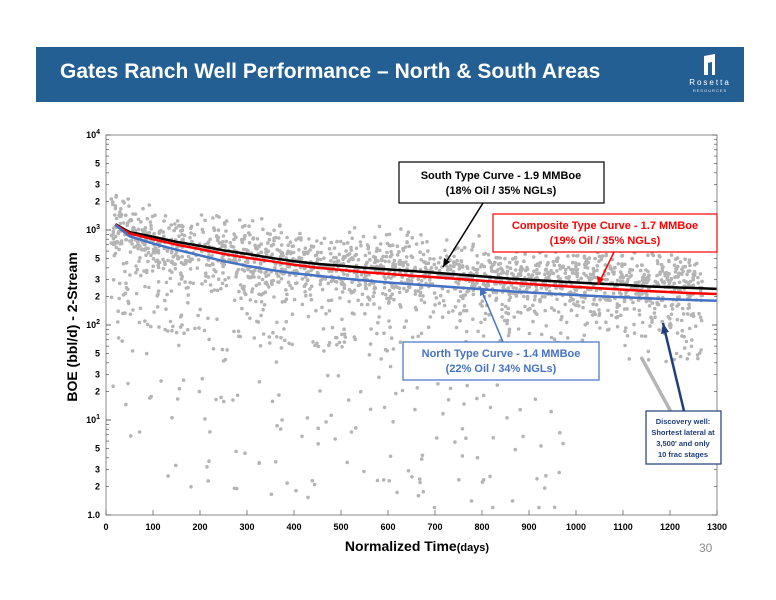 The width and height of the screenshot is (776, 600). Describe the element at coordinates (416, 257) in the screenshot. I see `south-type-curve-line` at that location.